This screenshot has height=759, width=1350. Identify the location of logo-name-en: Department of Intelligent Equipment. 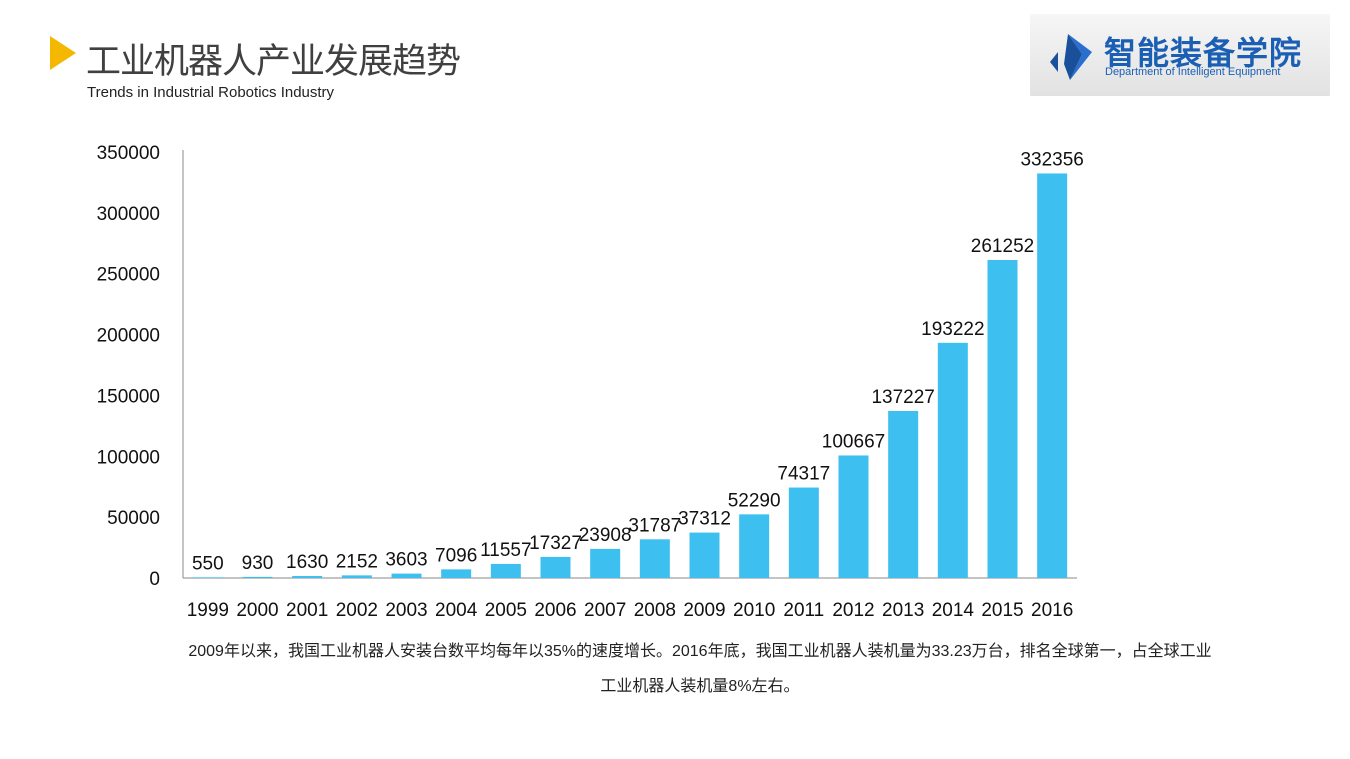
(1193, 72).